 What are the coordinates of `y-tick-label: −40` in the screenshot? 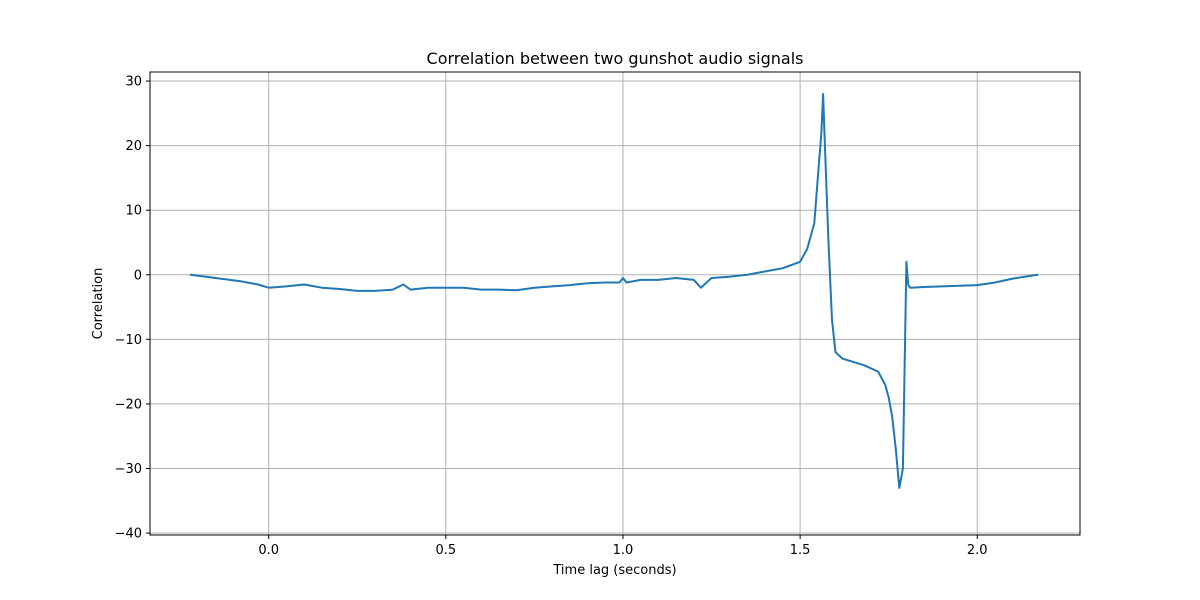 It's located at (128, 534).